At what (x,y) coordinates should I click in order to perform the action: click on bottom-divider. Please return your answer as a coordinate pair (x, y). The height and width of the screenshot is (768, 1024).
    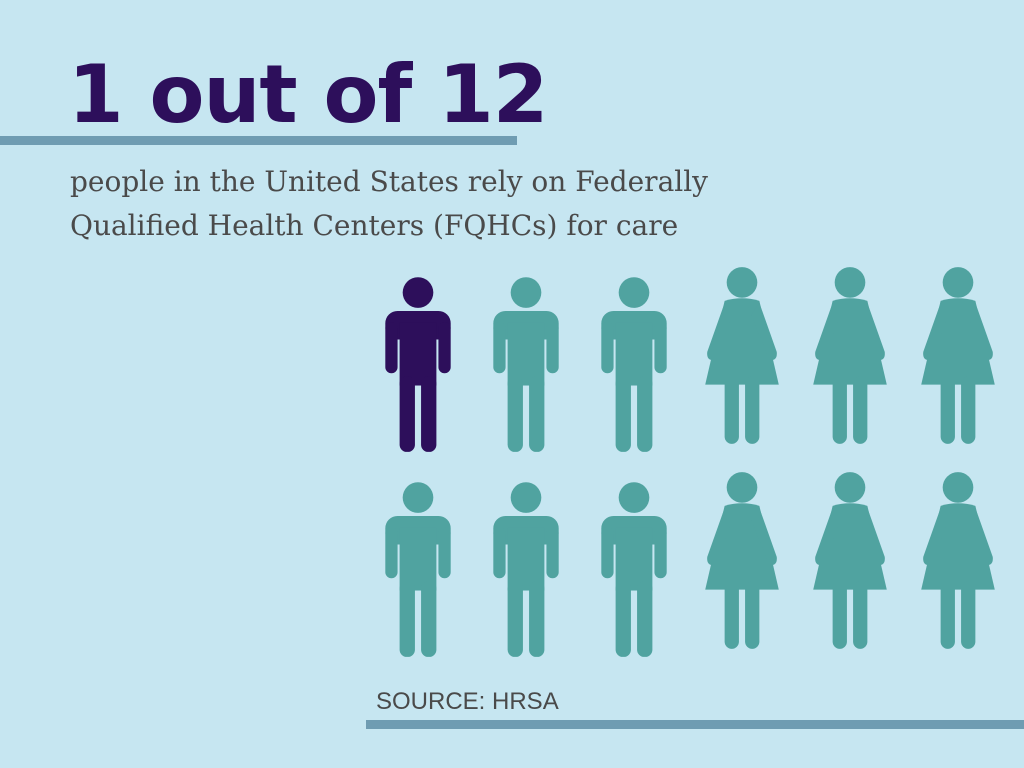
    Looking at the image, I should click on (695, 724).